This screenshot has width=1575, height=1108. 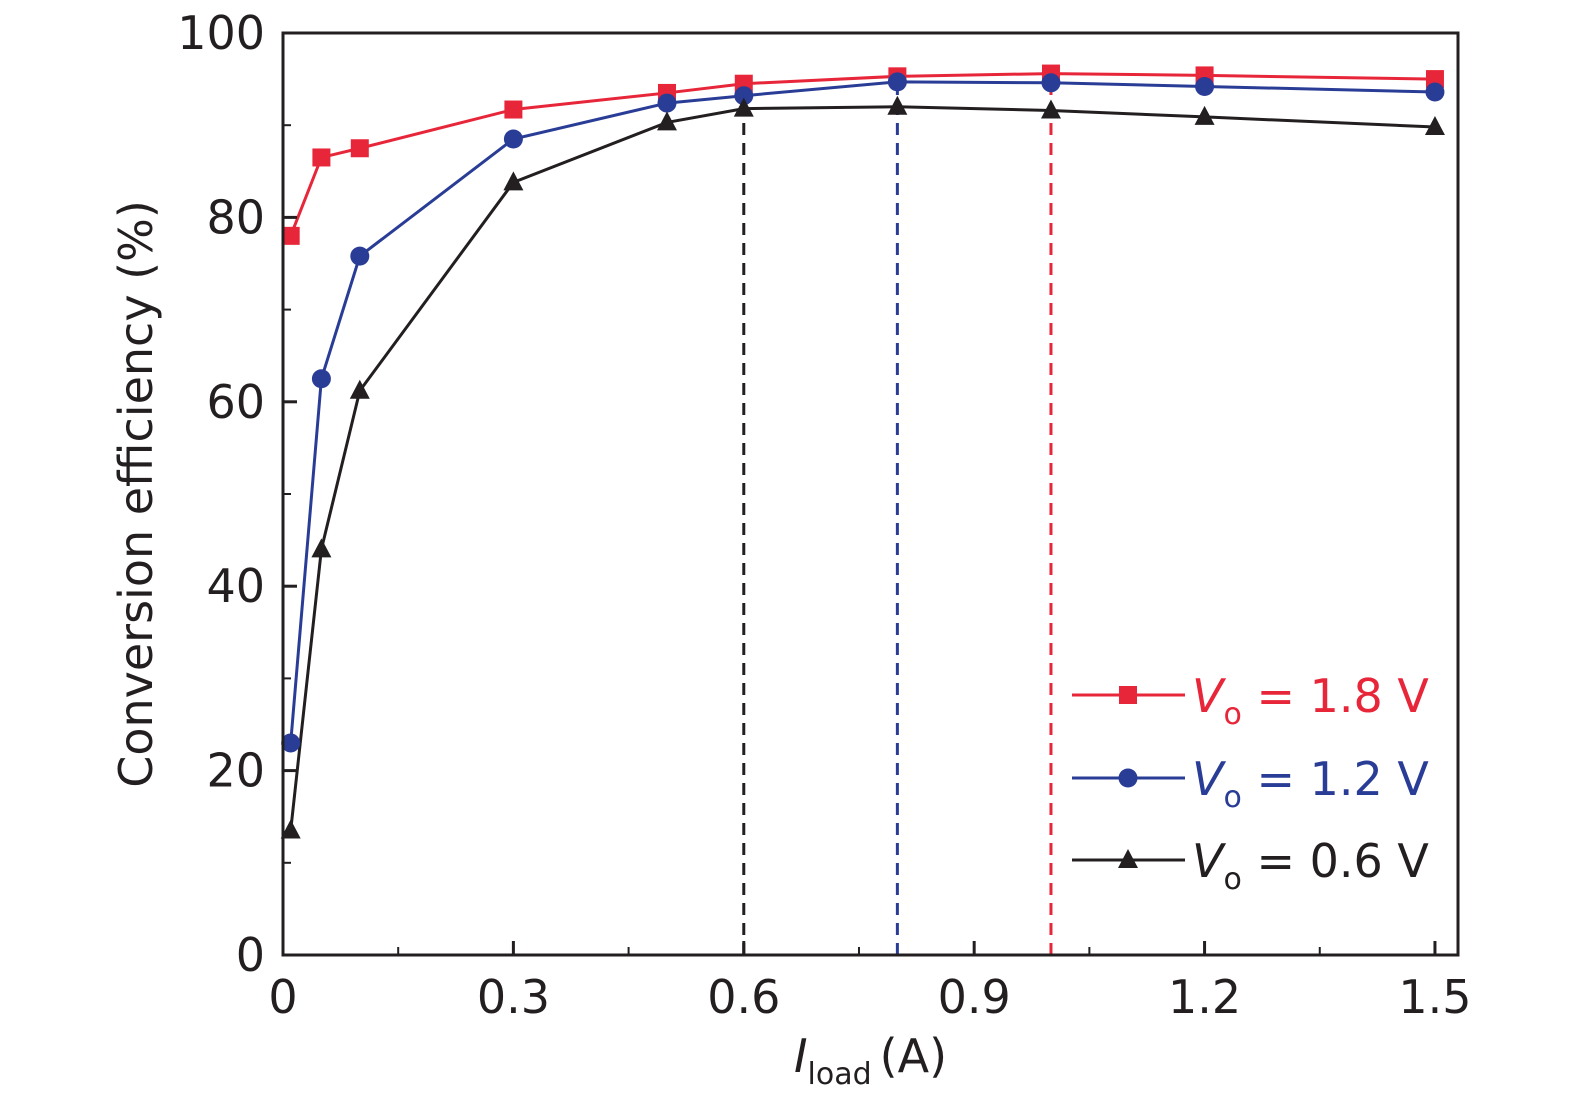 What do you see at coordinates (974, 997) in the screenshot?
I see `x-tick-label: 0.9` at bounding box center [974, 997].